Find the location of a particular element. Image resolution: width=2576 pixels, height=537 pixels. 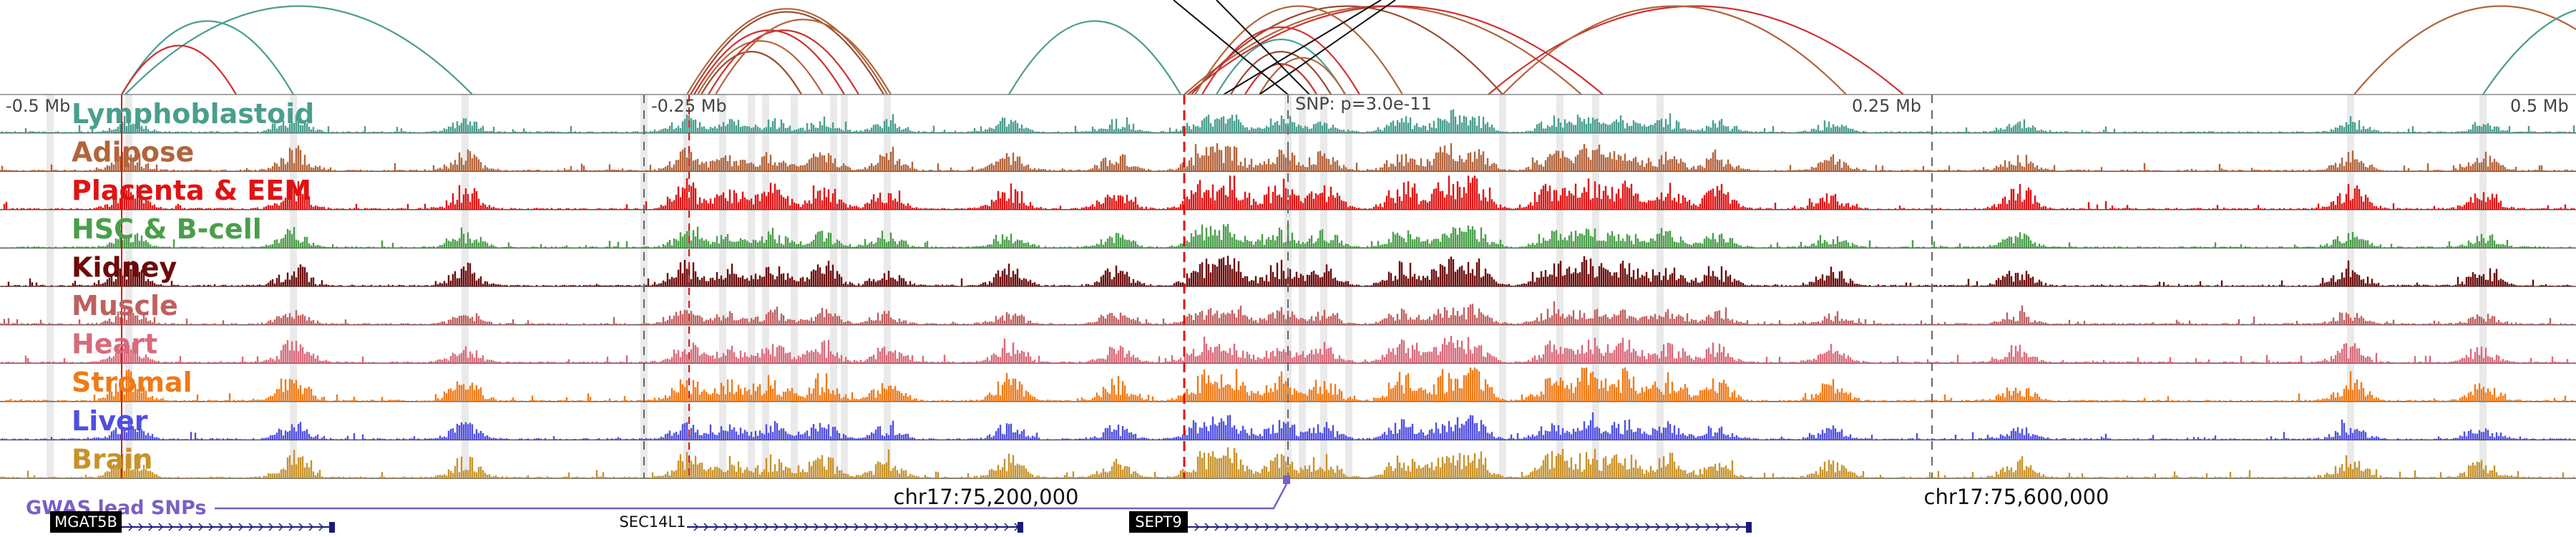

track-label-6: Muscle is located at coordinates (125, 305).